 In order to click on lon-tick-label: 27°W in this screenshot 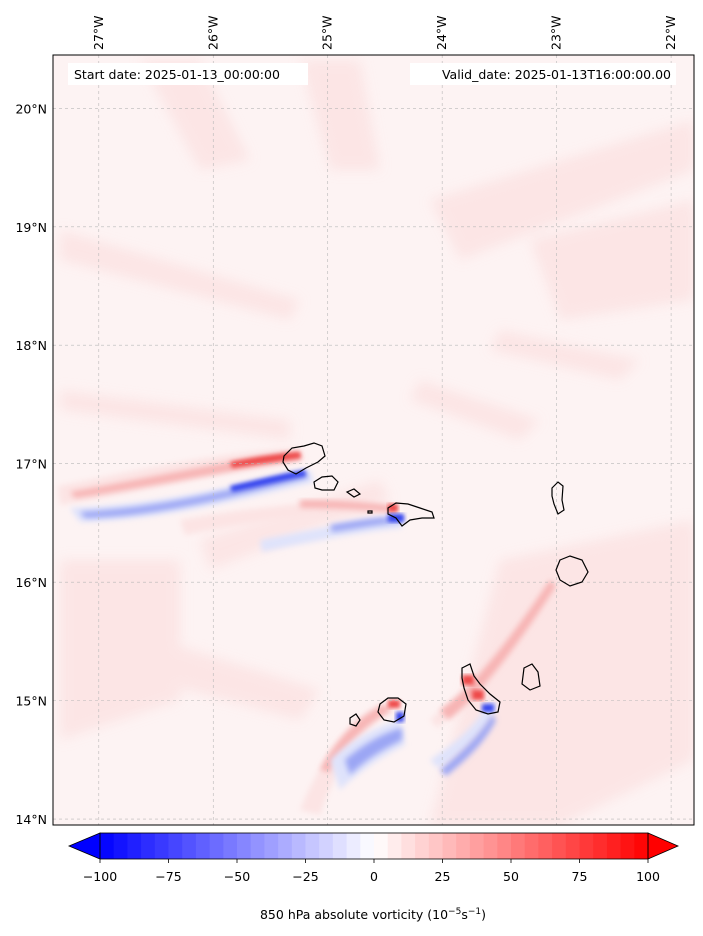, I will do `click(98, 32)`.